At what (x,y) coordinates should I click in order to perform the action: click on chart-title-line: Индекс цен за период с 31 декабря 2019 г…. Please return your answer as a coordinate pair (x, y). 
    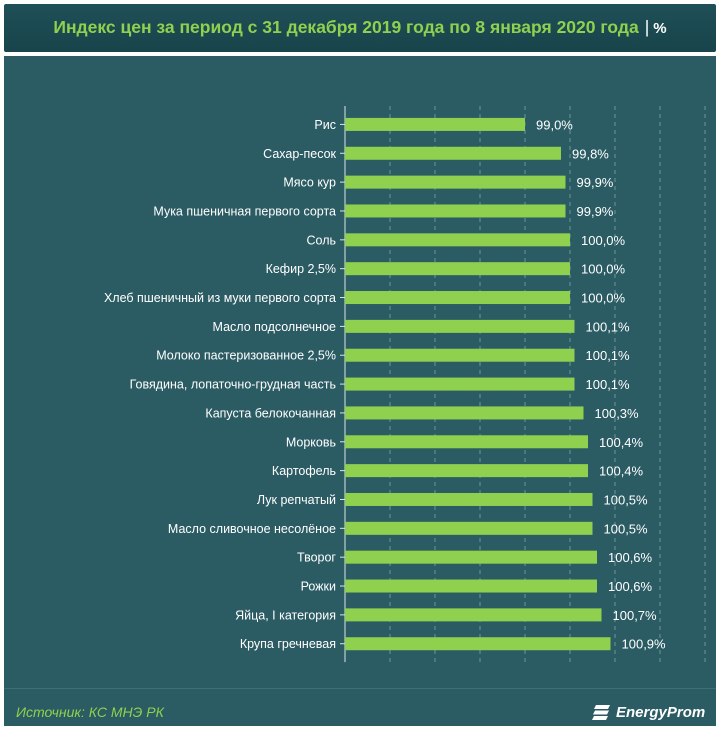
    Looking at the image, I should click on (360, 27).